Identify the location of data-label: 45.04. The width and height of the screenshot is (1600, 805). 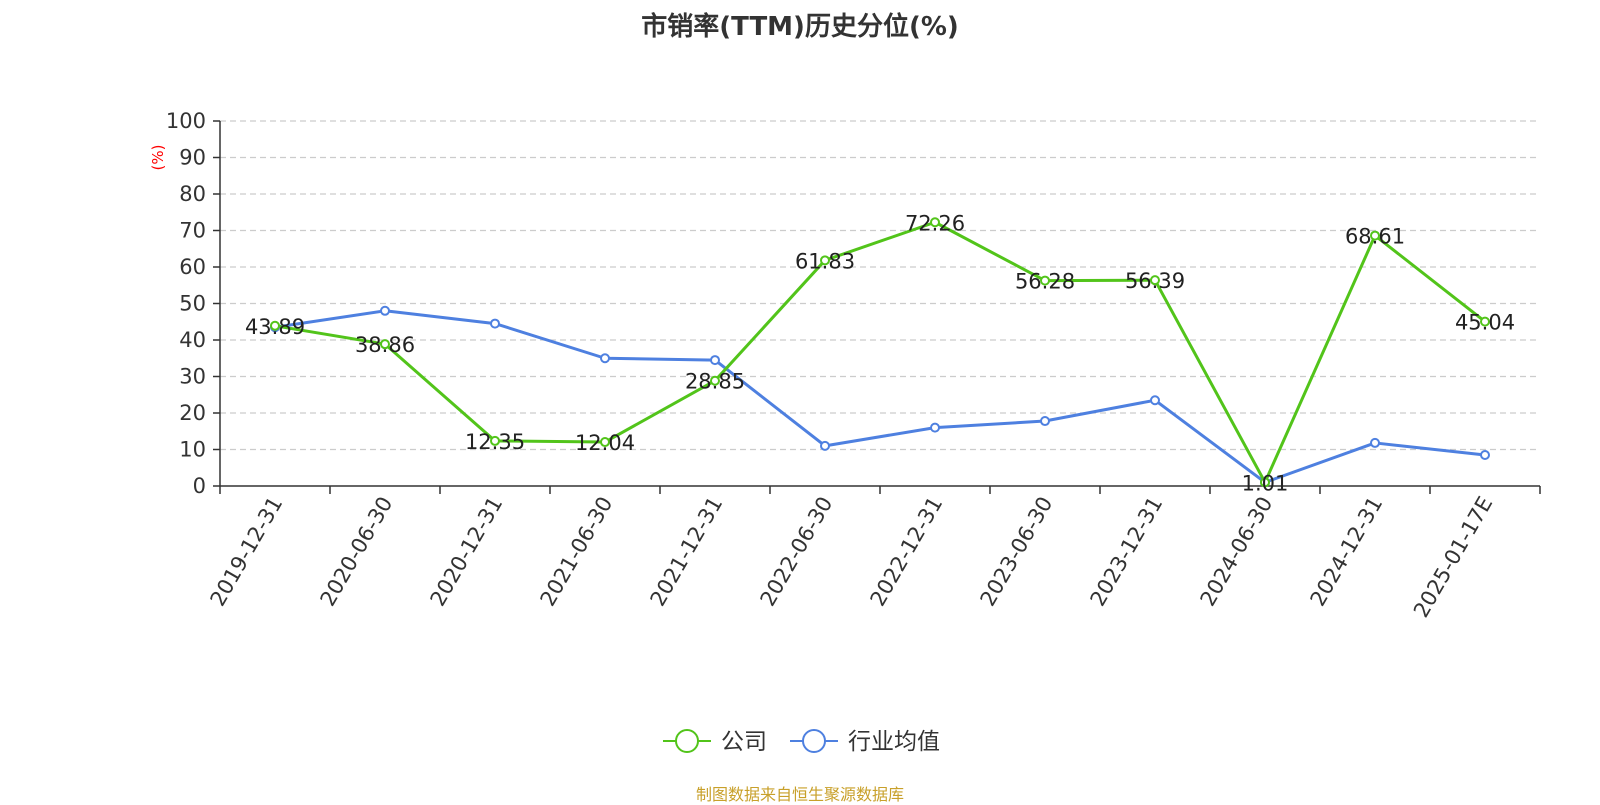
(1485, 323).